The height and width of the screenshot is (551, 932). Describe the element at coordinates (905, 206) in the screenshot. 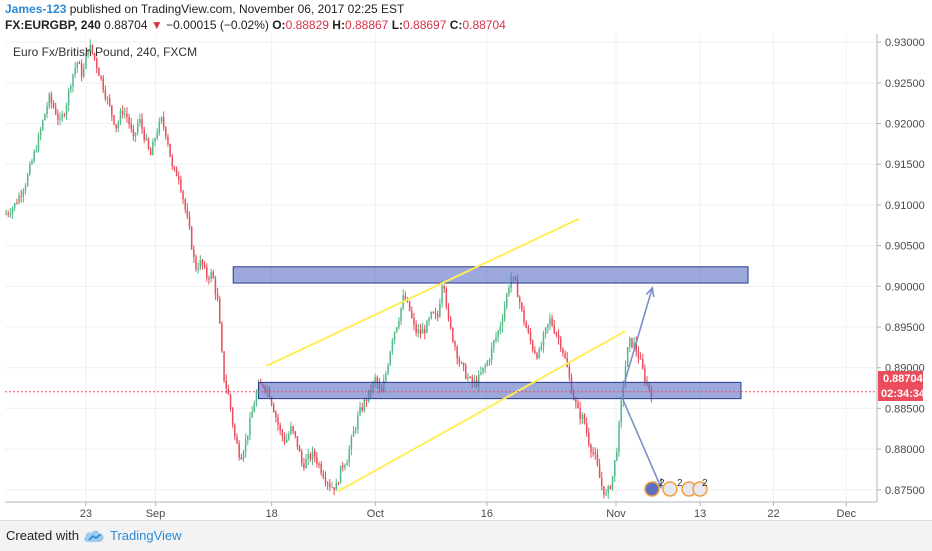

I see `y-tick-label: 0.91000` at that location.